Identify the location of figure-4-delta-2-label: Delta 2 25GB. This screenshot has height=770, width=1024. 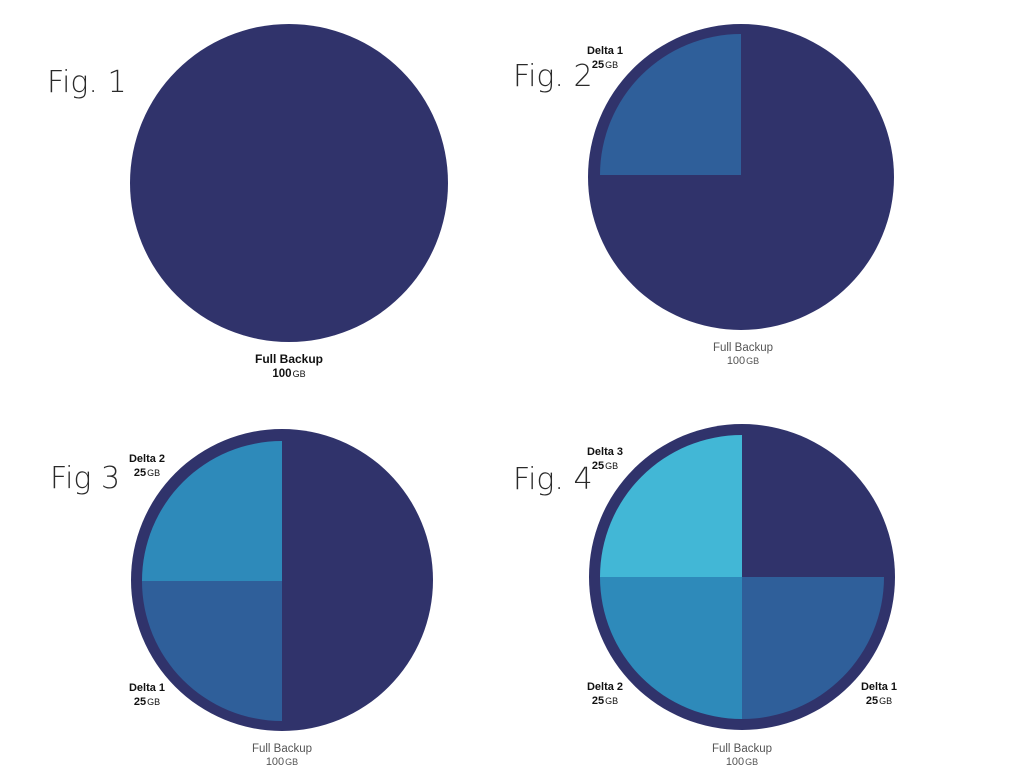
(605, 695).